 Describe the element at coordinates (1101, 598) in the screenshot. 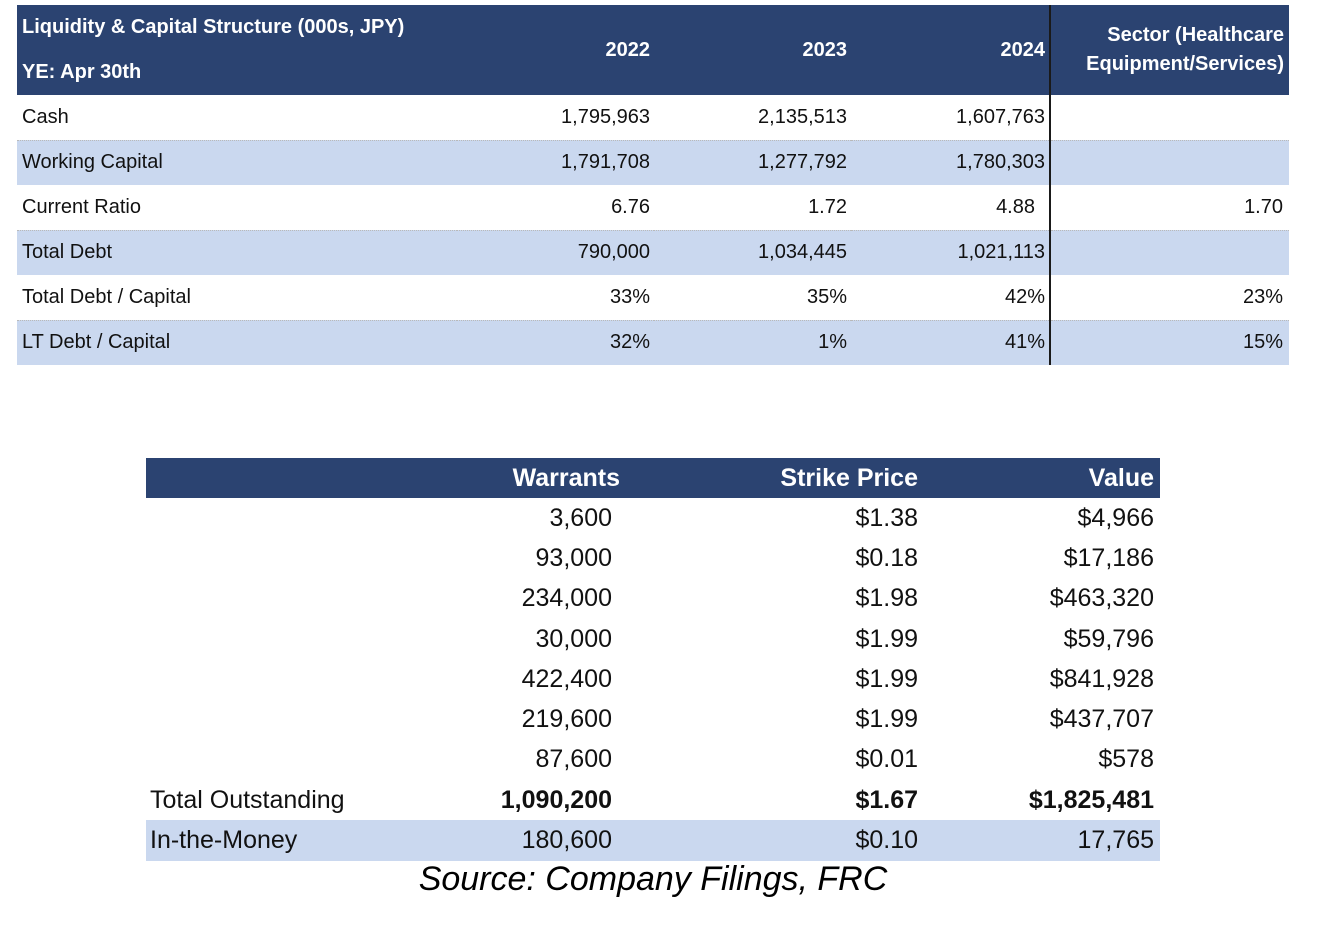

I see `value-cell: $463,320` at that location.